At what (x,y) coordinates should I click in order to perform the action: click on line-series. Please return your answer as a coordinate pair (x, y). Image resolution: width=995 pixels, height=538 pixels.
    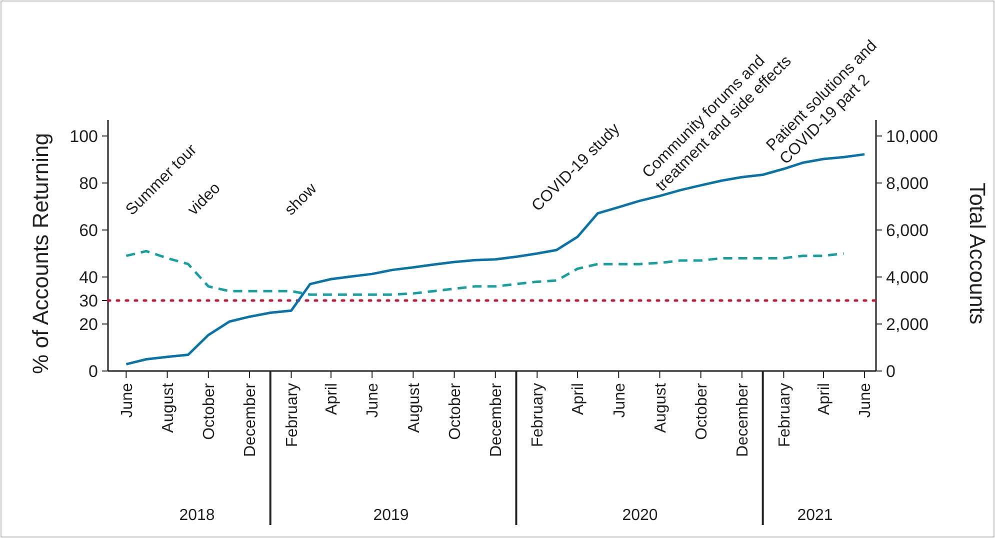
    Looking at the image, I should click on (484, 273).